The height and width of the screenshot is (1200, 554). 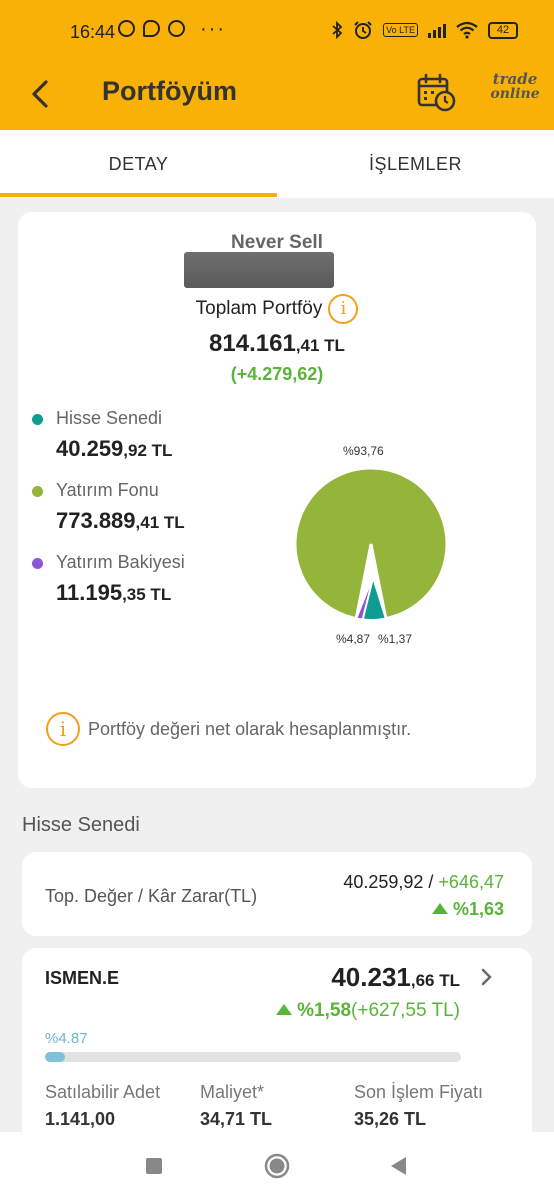 What do you see at coordinates (213, 29) in the screenshot?
I see `overflow-dots: ···` at bounding box center [213, 29].